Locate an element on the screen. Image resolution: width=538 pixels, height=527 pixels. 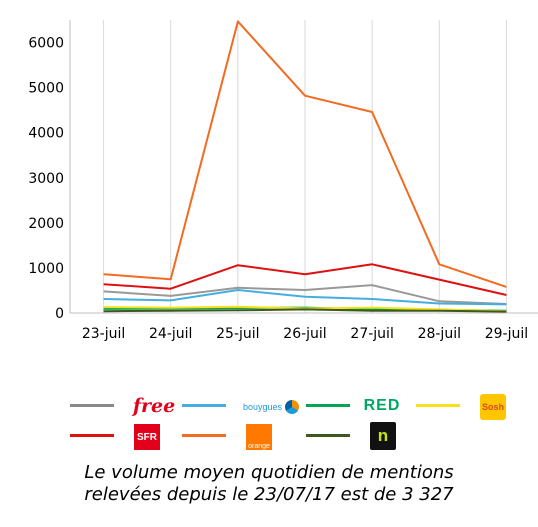
bouygues-ball-icon is located at coordinates (292, 407).